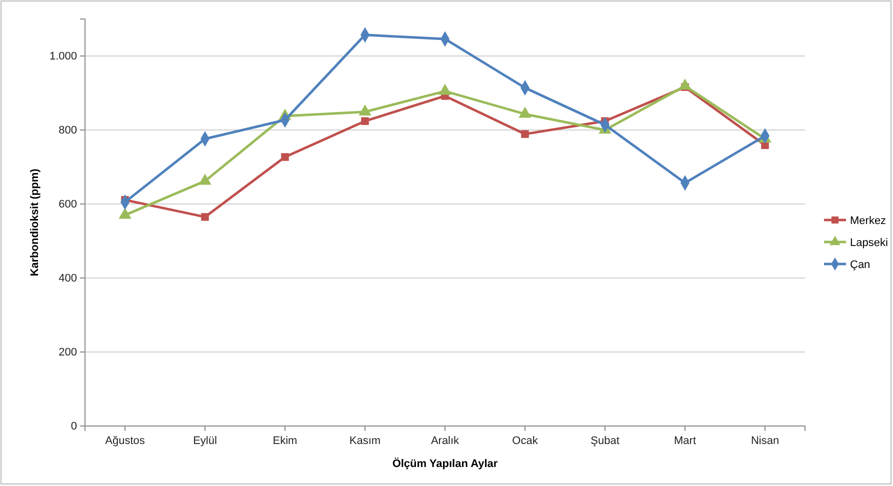  What do you see at coordinates (67, 278) in the screenshot?
I see `y-tick-label: 400` at bounding box center [67, 278].